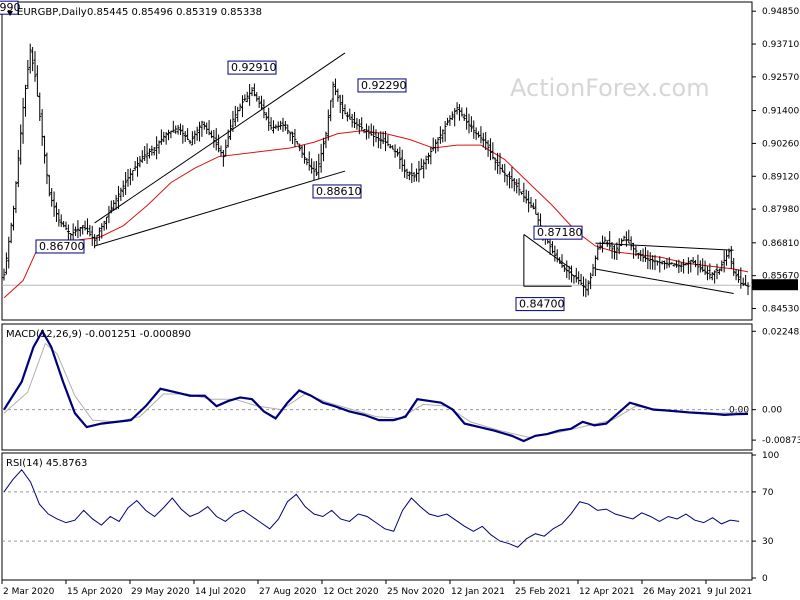 The image size is (800, 600). Describe the element at coordinates (29, 592) in the screenshot. I see `date-tick-label: 2 Mar 2020` at that location.